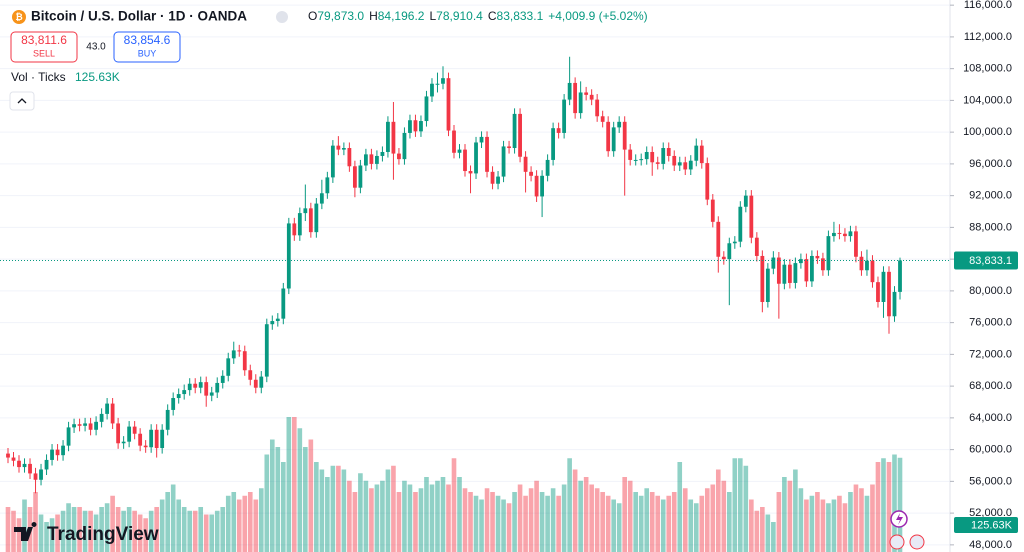 Image resolution: width=1024 pixels, height=552 pixels. What do you see at coordinates (988, 37) in the screenshot?
I see `y-tick-label: 112,000.0` at bounding box center [988, 37].